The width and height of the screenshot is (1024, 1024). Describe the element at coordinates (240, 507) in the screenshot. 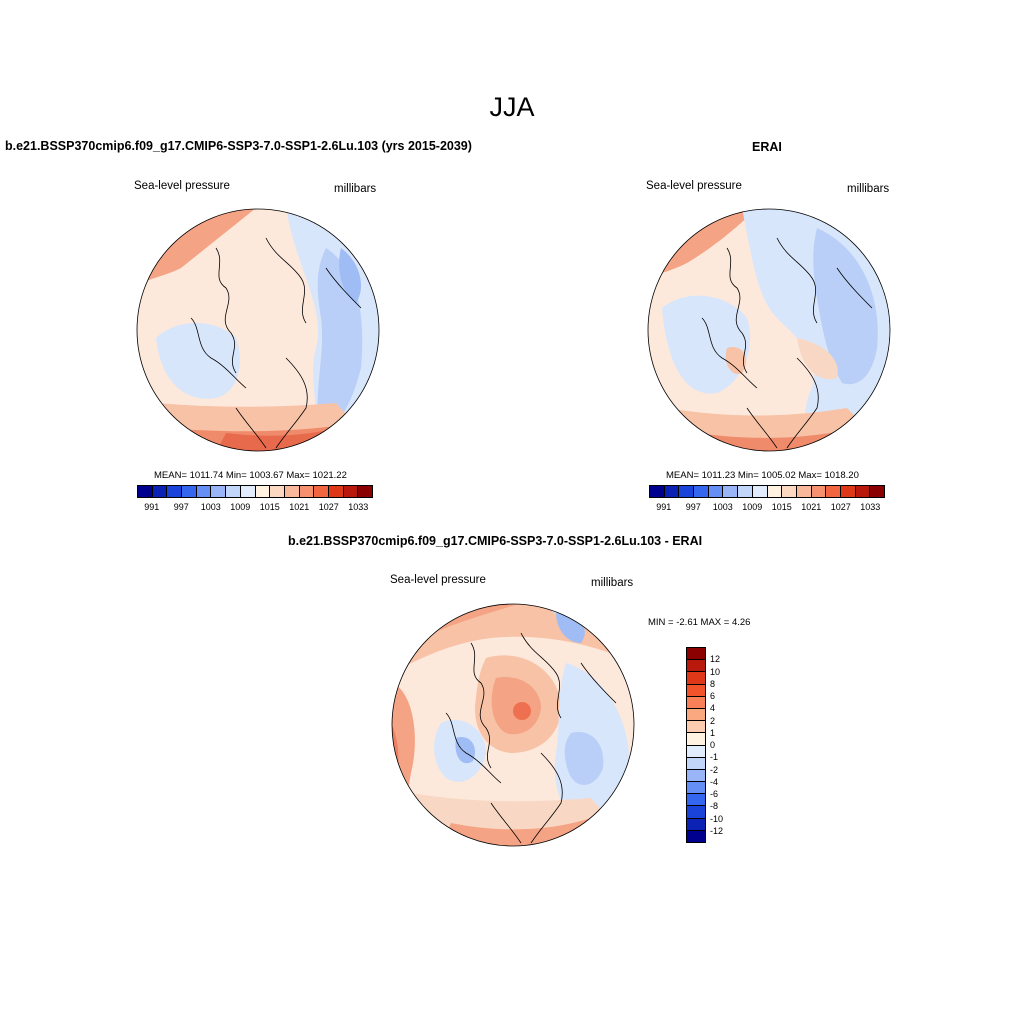

I see `model-colorbar-tick-label: 1009` at that location.